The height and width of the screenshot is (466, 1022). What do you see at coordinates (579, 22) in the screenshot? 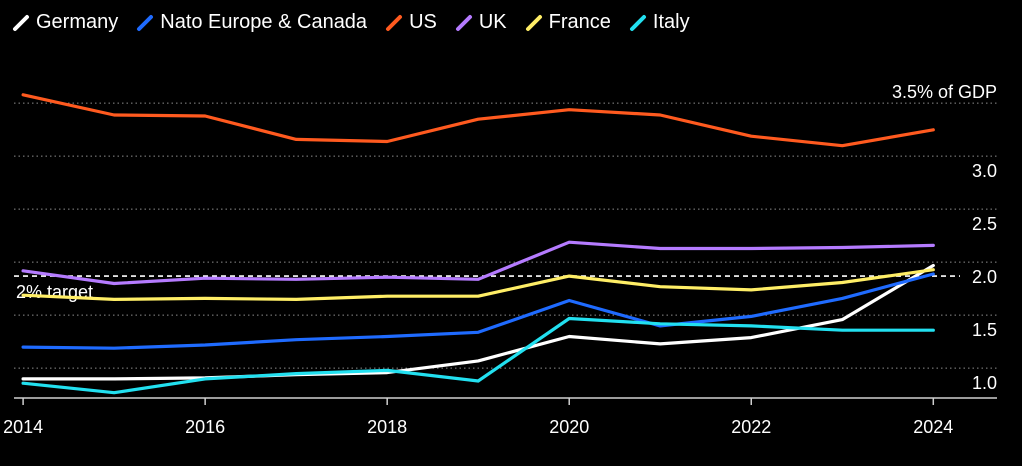
I see `legend-label: France` at bounding box center [579, 22].